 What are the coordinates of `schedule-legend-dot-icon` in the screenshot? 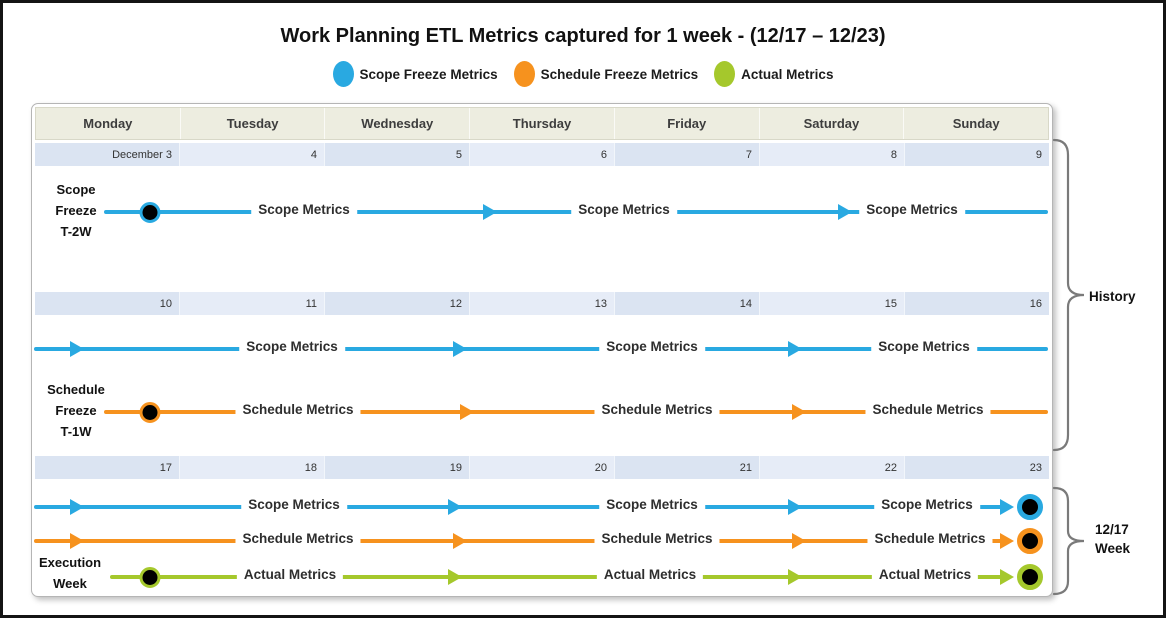 It's located at (524, 74).